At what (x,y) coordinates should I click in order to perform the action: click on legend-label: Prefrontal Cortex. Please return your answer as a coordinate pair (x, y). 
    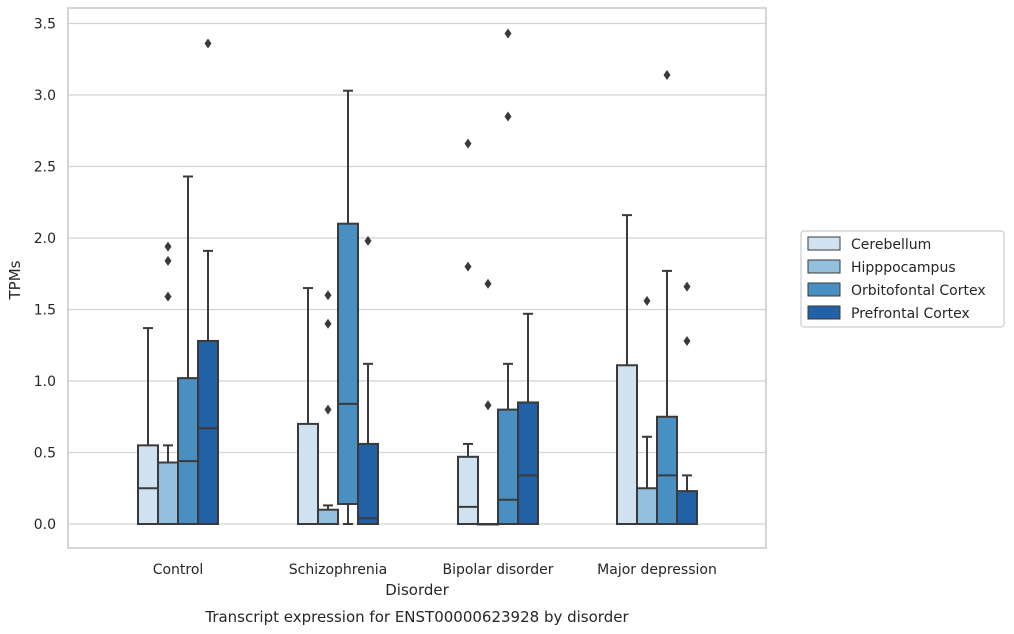
    Looking at the image, I should click on (910, 314).